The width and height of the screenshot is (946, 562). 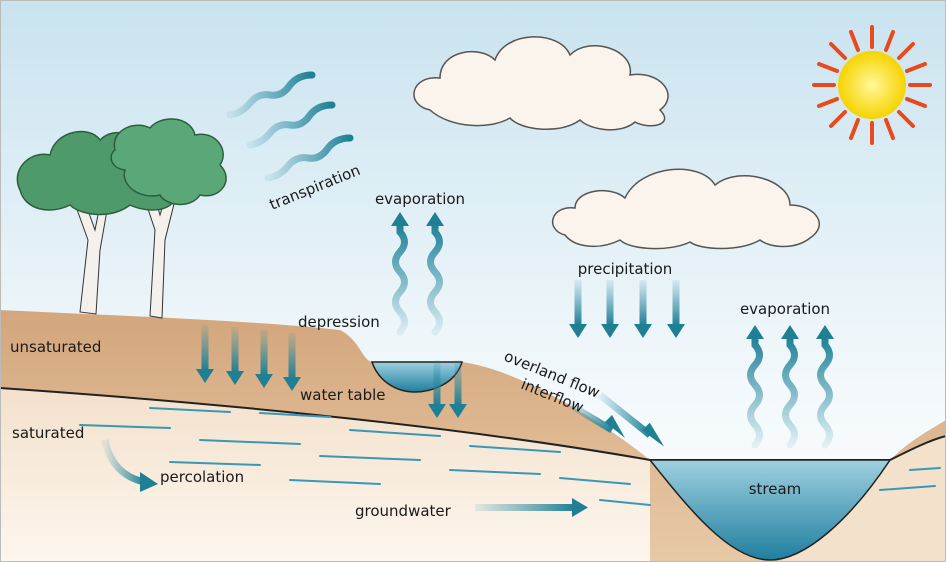 What do you see at coordinates (339, 322) in the screenshot?
I see `label: depression` at bounding box center [339, 322].